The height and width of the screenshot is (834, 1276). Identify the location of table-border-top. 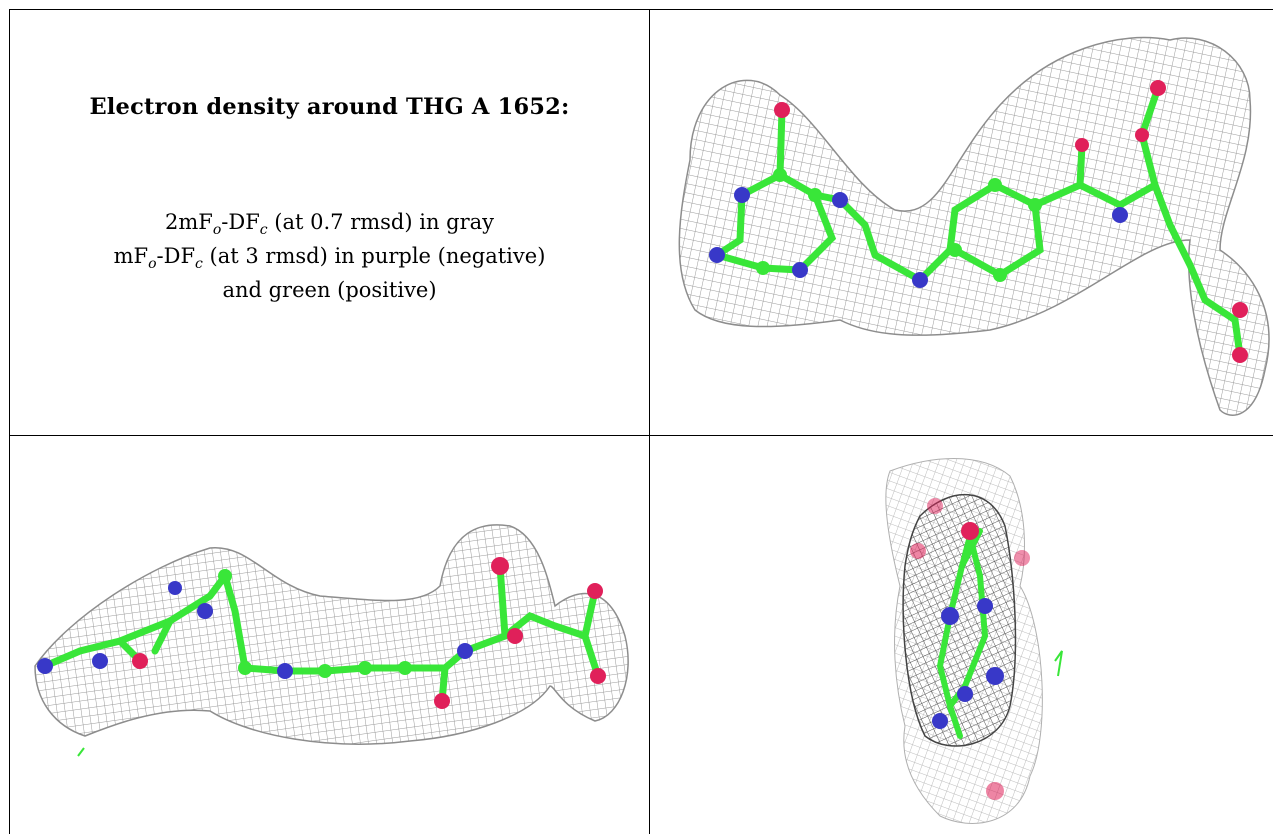
(641, 9).